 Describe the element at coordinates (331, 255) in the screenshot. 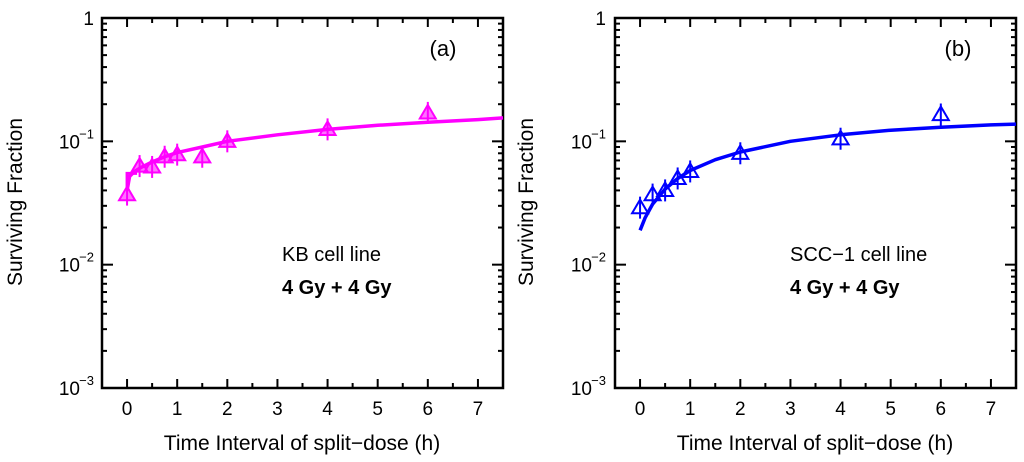

I see `panel-a-annotation-line1: KB cell line` at that location.